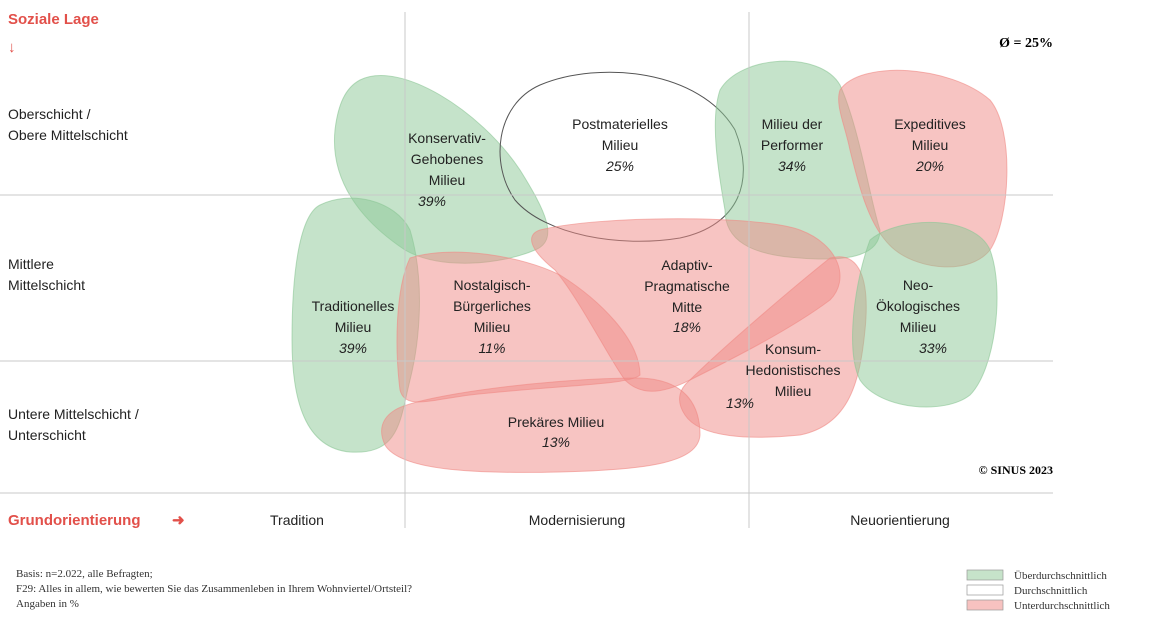 Image resolution: width=1158 pixels, height=621 pixels. Describe the element at coordinates (792, 145) in the screenshot. I see `milieu-label: Performer` at that location.